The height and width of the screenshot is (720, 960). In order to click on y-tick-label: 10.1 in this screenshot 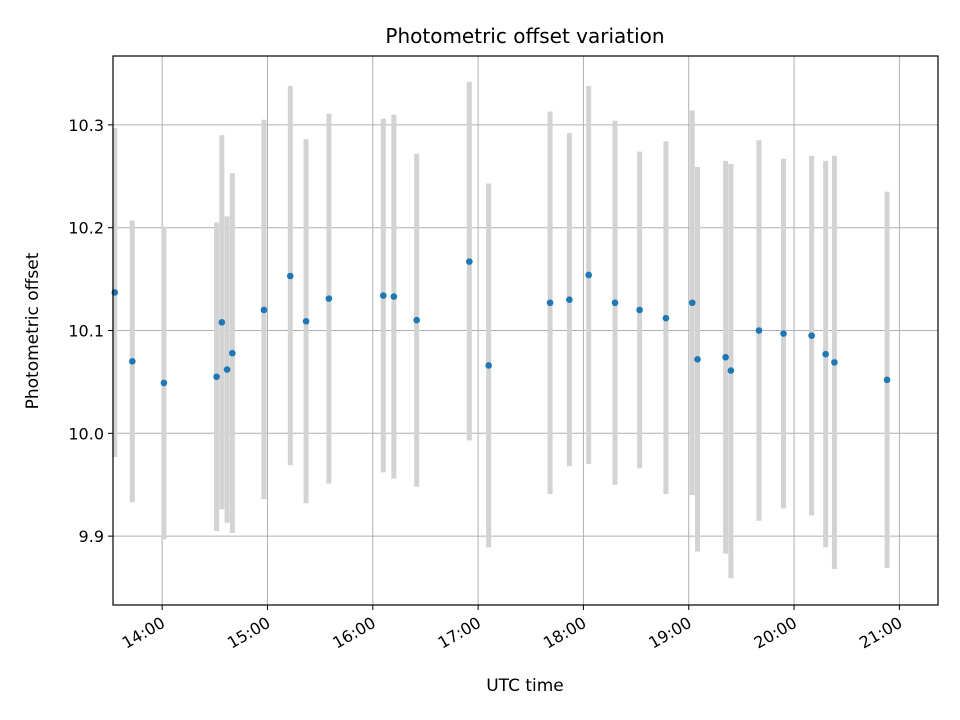, I will do `click(86, 331)`.